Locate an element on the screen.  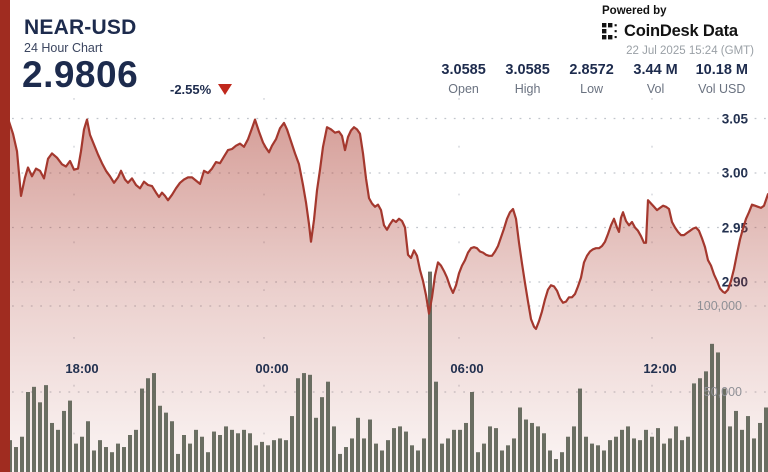
powered-by-label: Powered by is located at coordinates (634, 11).